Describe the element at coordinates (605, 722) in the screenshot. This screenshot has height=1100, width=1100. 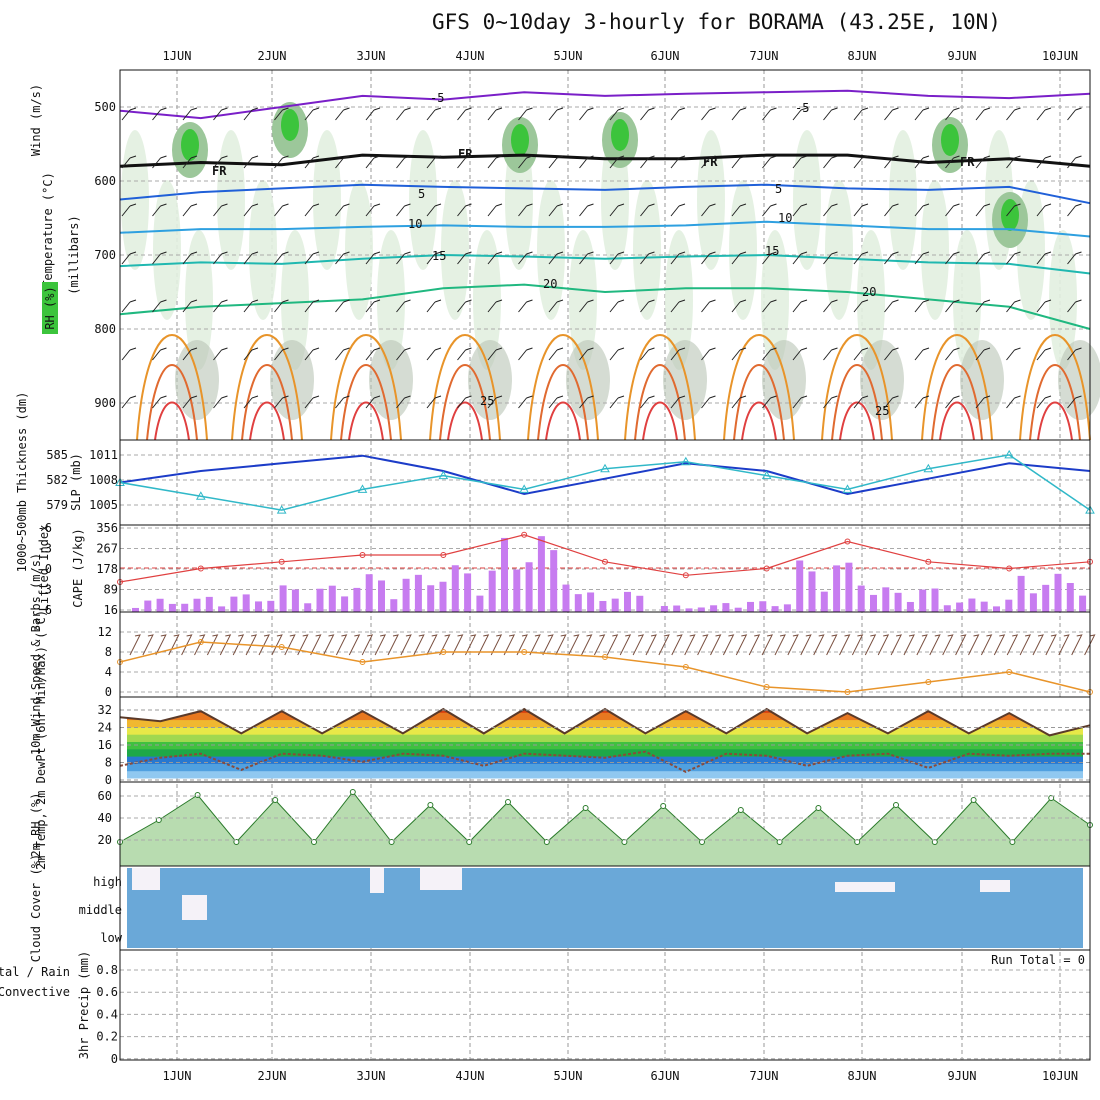
I see `temp-line` at that location.